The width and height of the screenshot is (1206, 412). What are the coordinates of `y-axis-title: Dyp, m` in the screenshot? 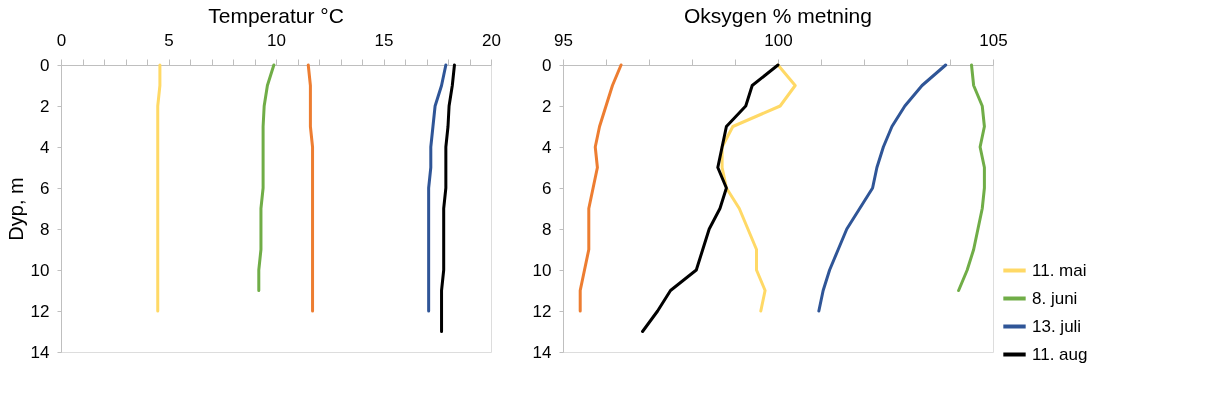 It's located at (15, 209).